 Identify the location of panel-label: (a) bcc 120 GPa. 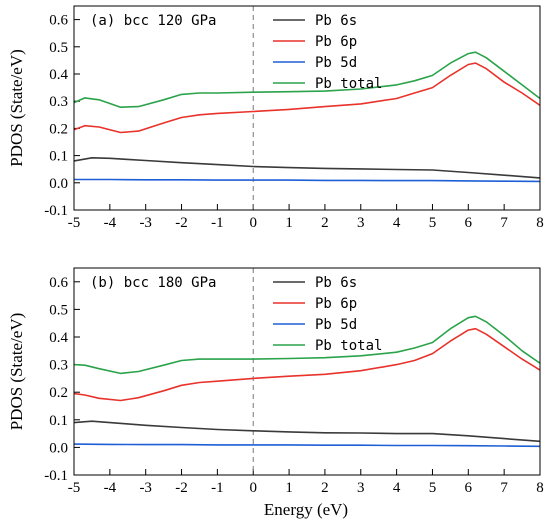
(153, 21).